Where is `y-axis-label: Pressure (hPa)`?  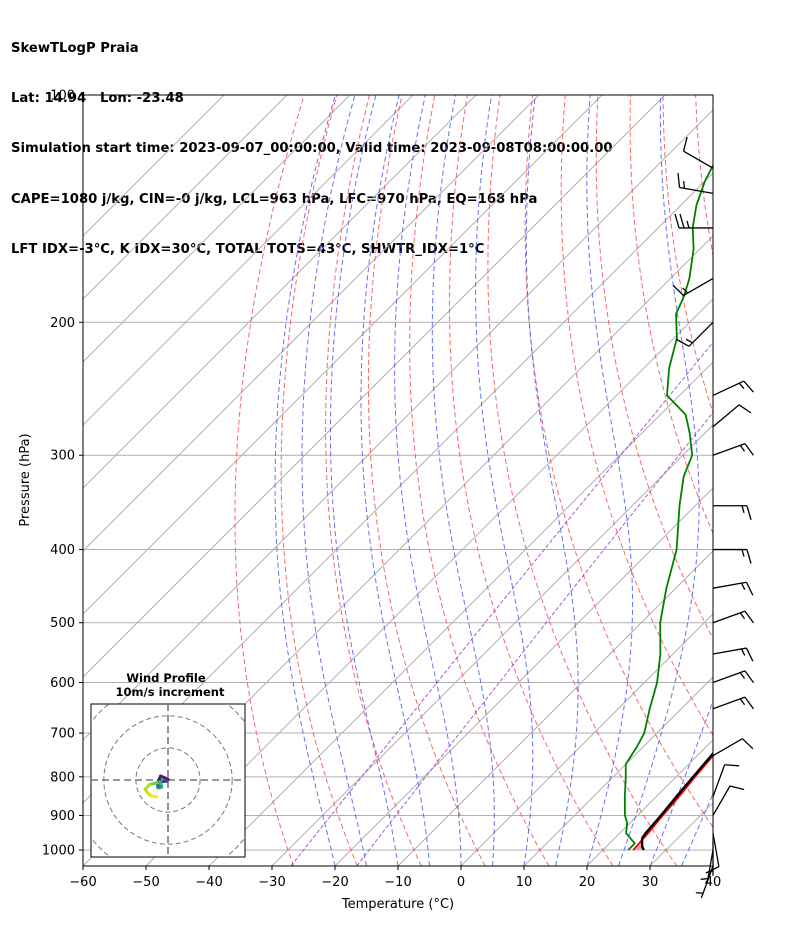
y-axis-label: Pressure (hPa) is located at coordinates (25, 479).